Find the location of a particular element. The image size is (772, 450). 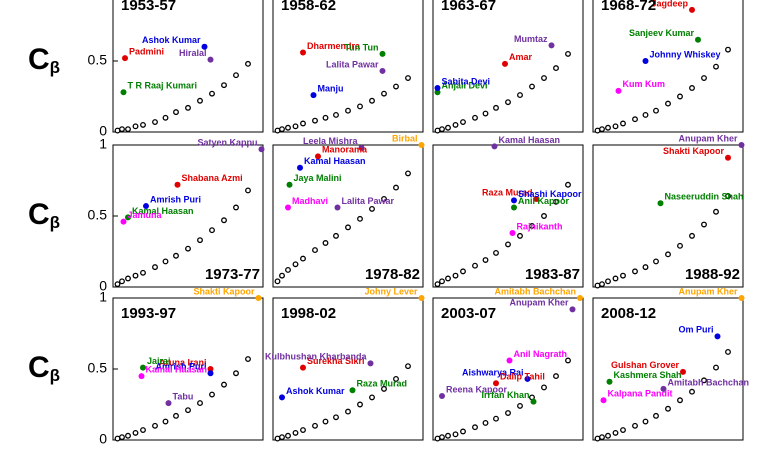

period-label: 1968-72 is located at coordinates (628, 7).